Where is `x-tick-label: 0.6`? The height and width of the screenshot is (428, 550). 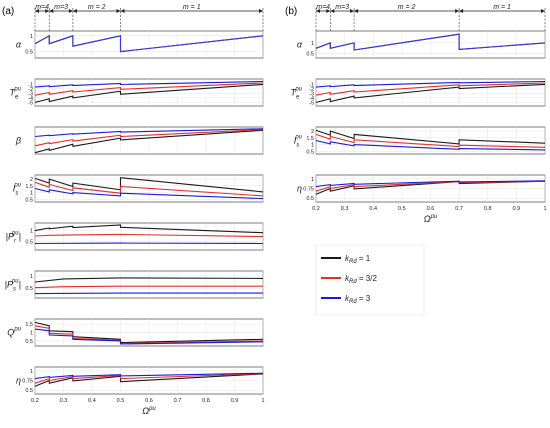
x-tick-label: 0.6 is located at coordinates (431, 209).